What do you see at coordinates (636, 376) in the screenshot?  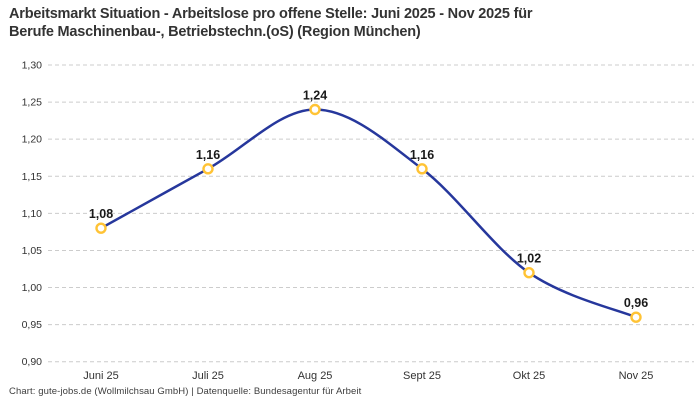 I see `x-tick-label: Nov 25` at bounding box center [636, 376].